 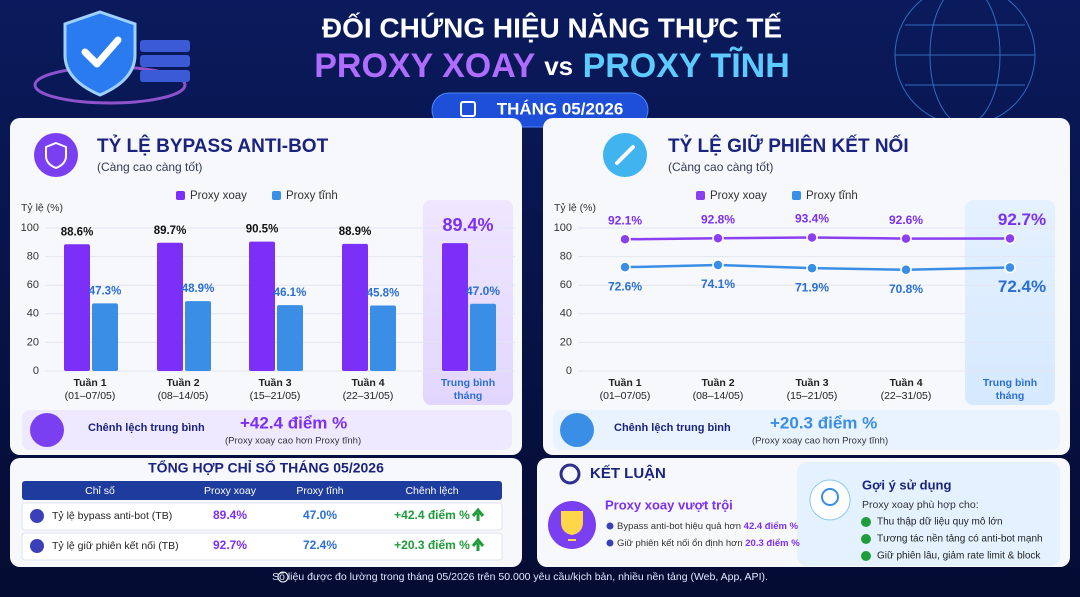 I want to click on value-label: 47.3%, so click(x=105, y=291).